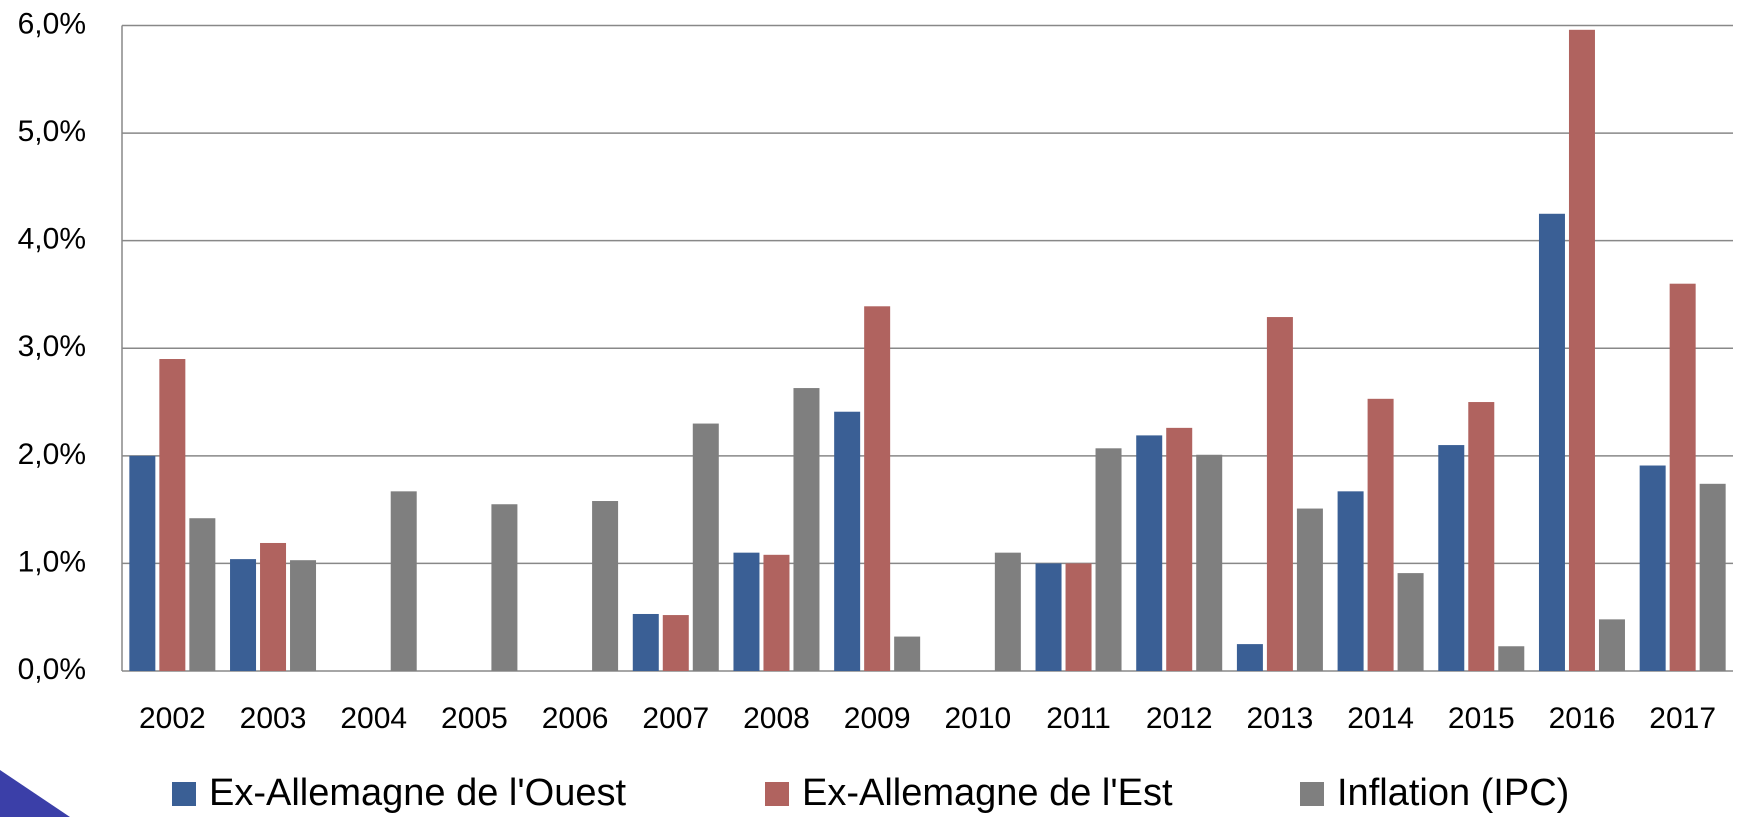 This screenshot has height=817, width=1739. Describe the element at coordinates (776, 718) in the screenshot. I see `x-tick-label: 2008` at that location.